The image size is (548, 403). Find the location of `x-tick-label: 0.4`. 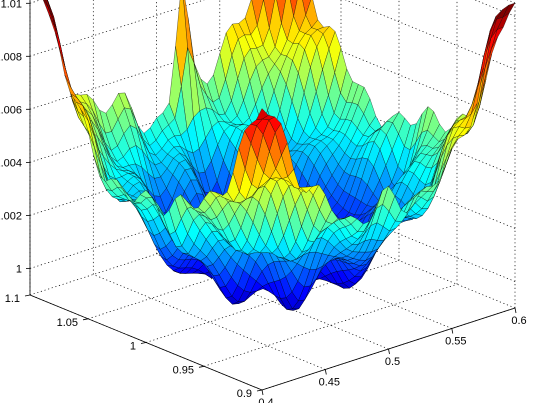

x-tick-label: 0.4 is located at coordinates (265, 400).